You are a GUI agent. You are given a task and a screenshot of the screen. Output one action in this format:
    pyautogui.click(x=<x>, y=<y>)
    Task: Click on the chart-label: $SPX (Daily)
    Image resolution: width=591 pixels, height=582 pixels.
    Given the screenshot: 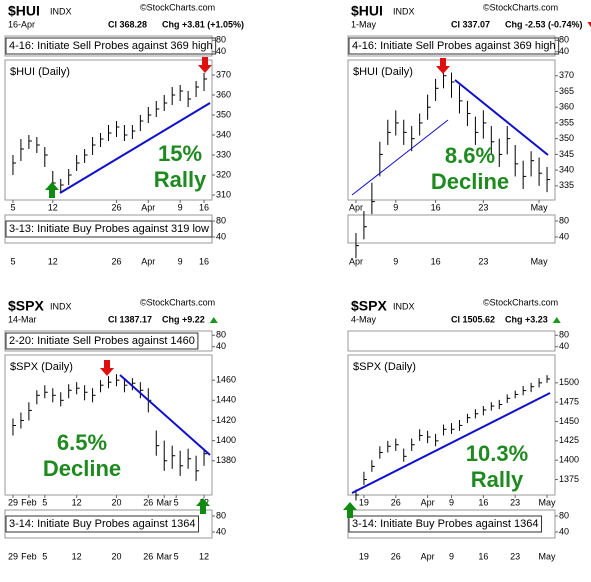 What is the action you would take?
    pyautogui.click(x=384, y=367)
    